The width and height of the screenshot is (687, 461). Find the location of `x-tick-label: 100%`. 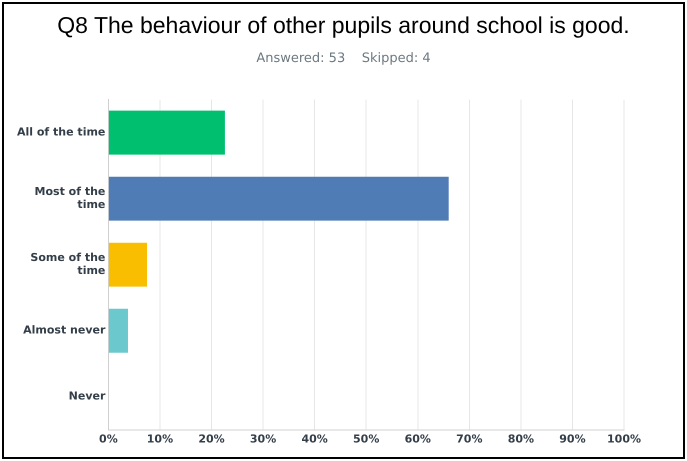

x-tick-label: 100% is located at coordinates (624, 439).